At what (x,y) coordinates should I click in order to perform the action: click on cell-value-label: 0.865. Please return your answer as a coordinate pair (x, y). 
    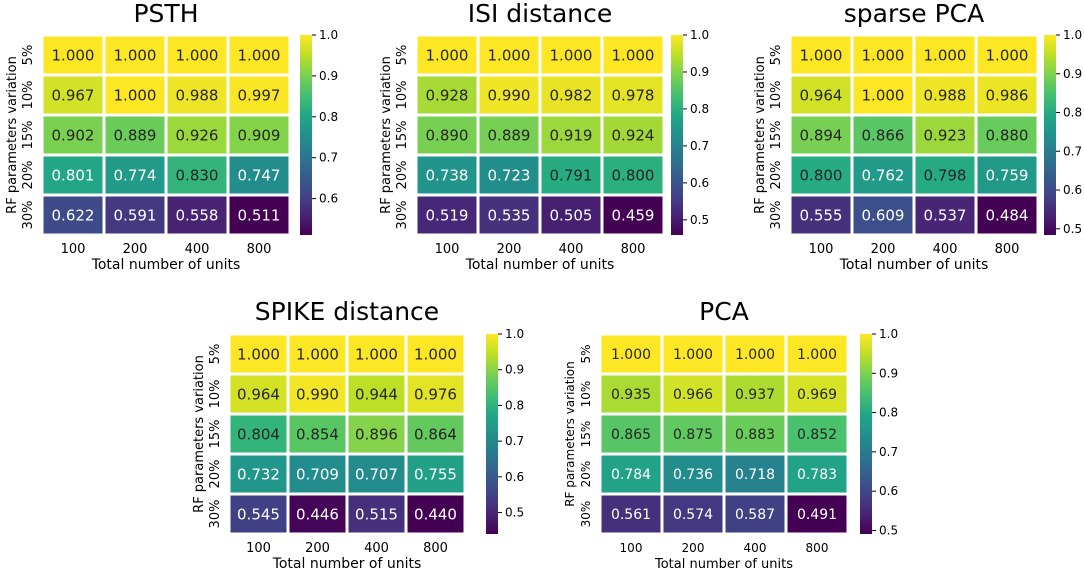
    Looking at the image, I should click on (631, 435).